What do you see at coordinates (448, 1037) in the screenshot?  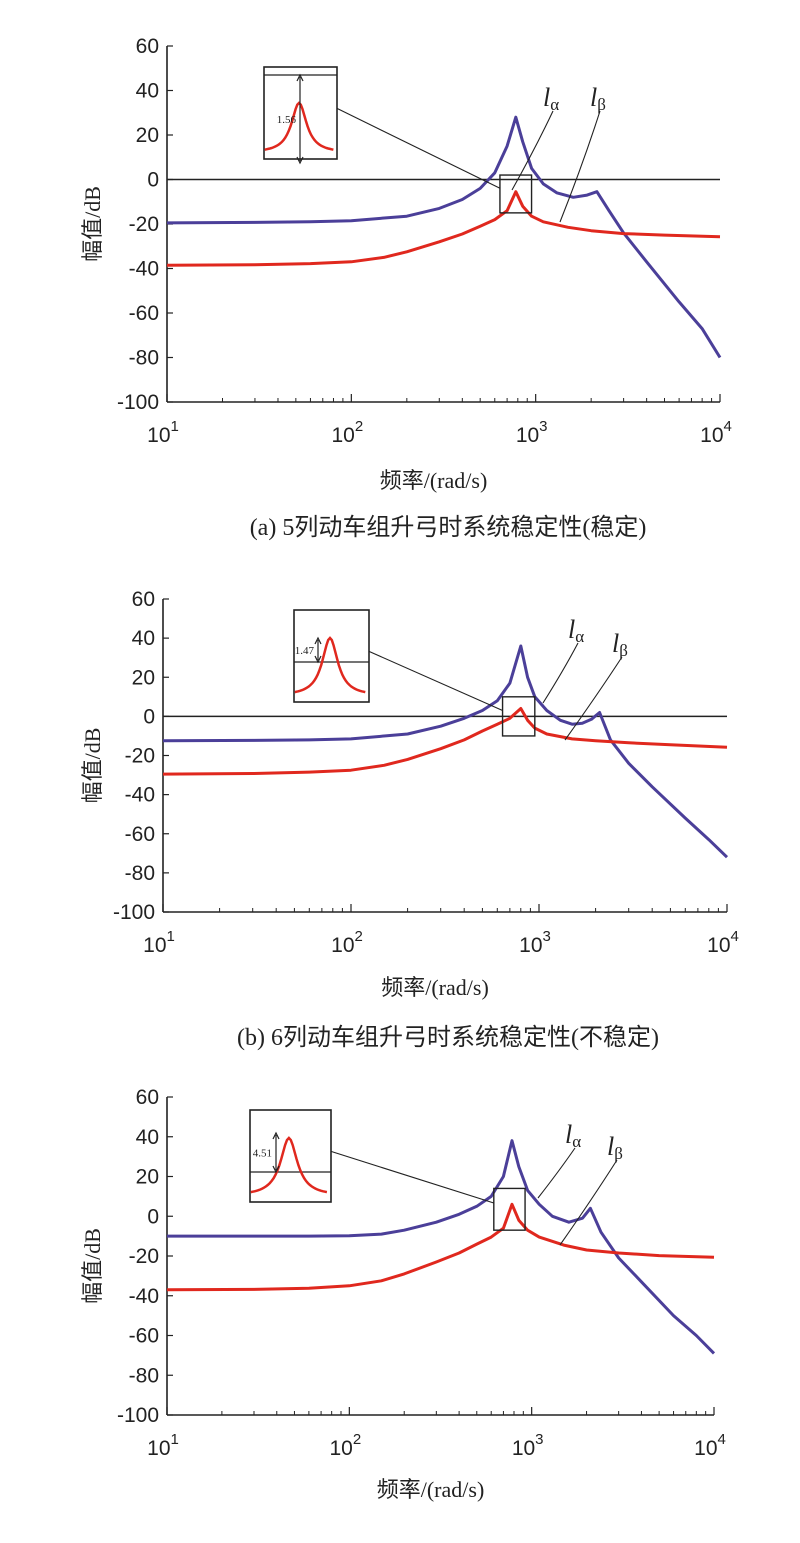 I see `figure-caption: (b) 6列动车组升弓时系统稳定性(不稳定)` at bounding box center [448, 1037].